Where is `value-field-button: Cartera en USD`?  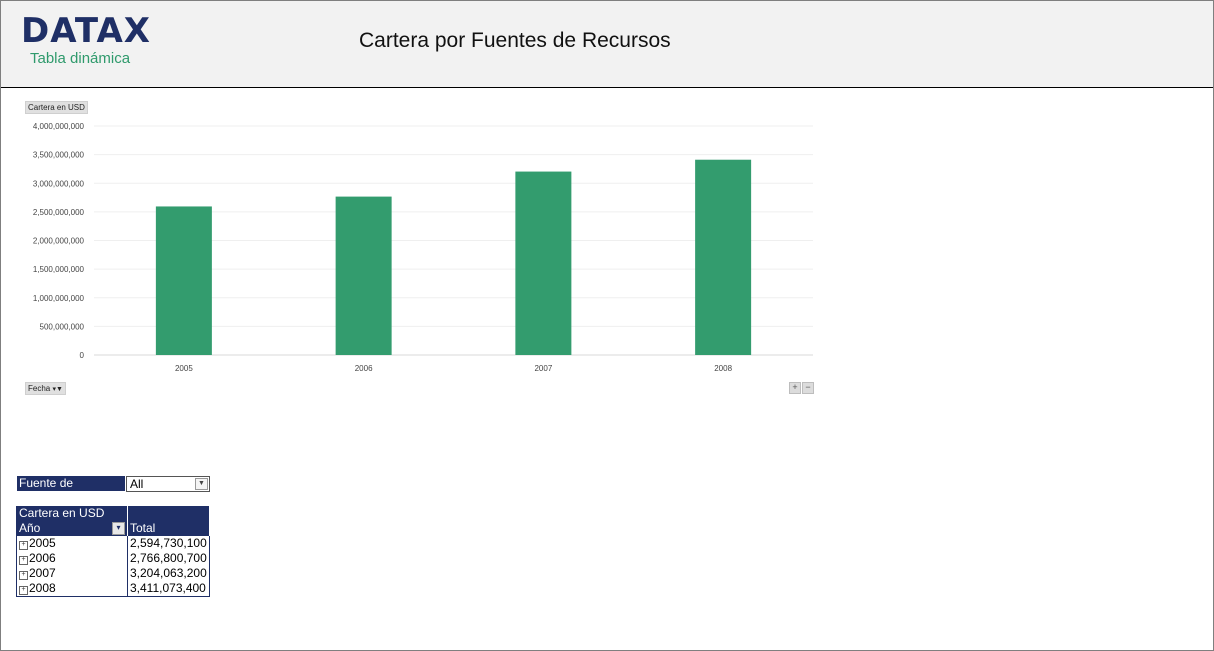
value-field-button: Cartera en USD is located at coordinates (56, 107).